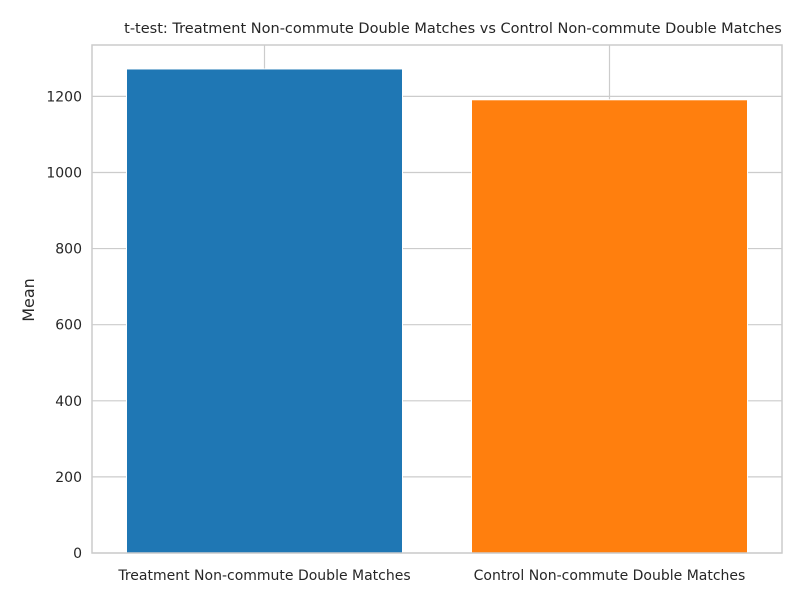 This screenshot has width=800, height=600. I want to click on y-tick-label: 600, so click(68, 326).